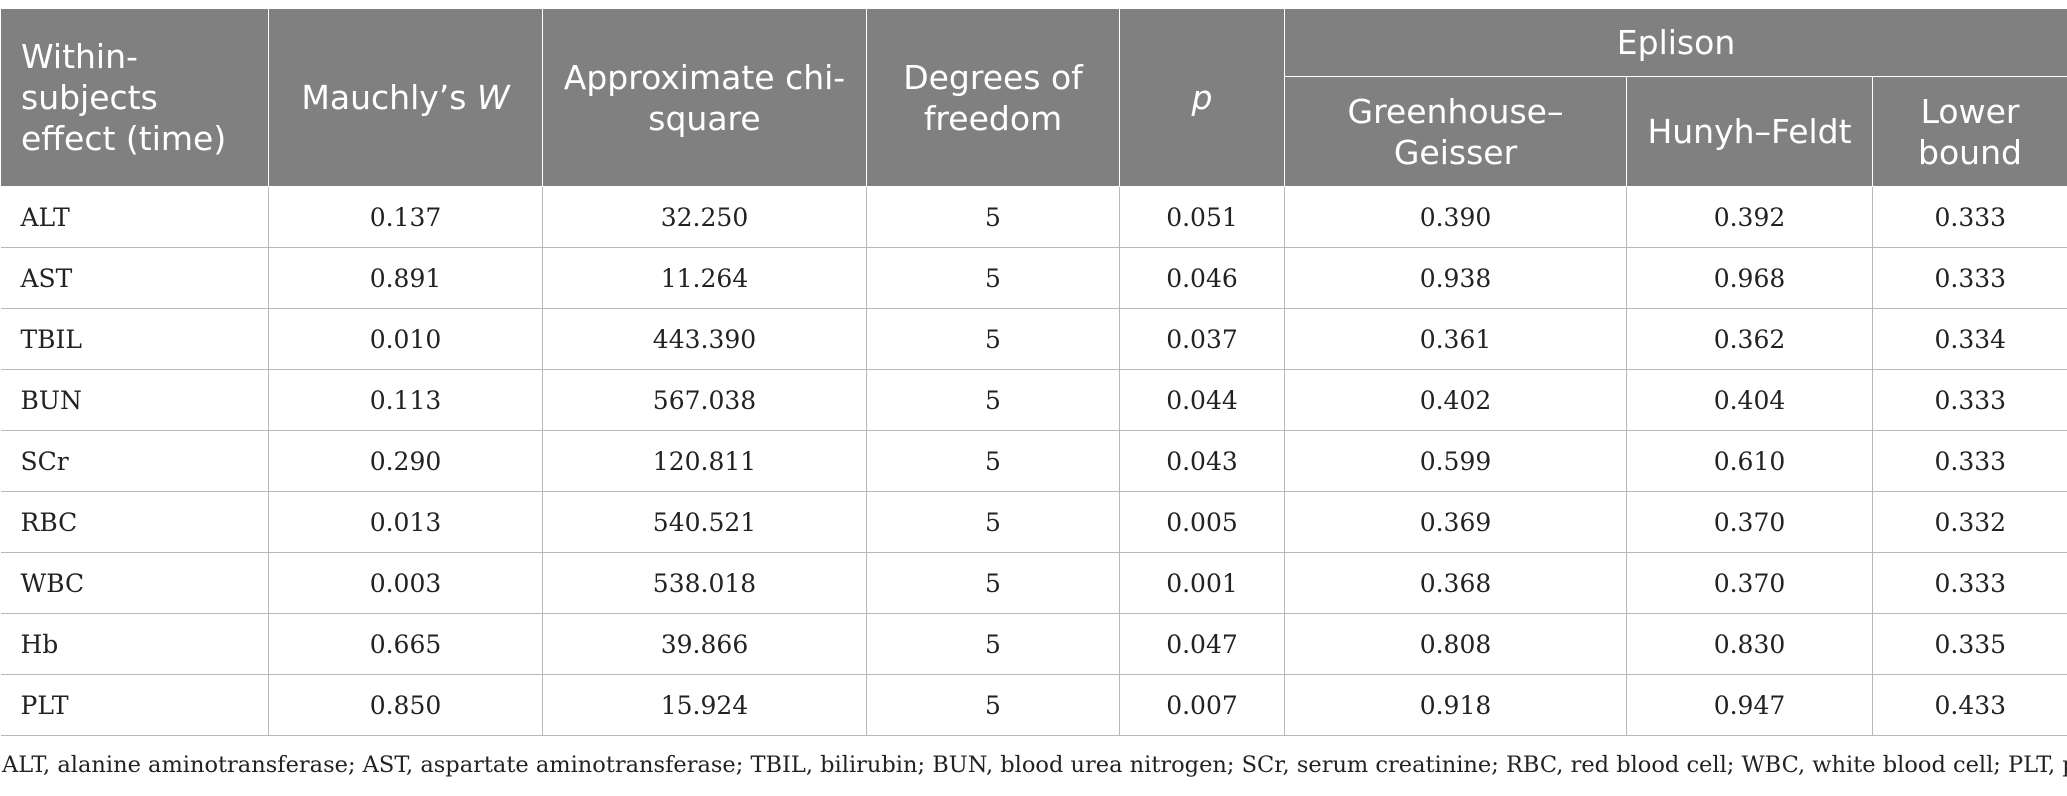 This screenshot has height=796, width=2067. Describe the element at coordinates (1455, 217) in the screenshot. I see `cell-greenhouse-geisser: 0.390` at that location.